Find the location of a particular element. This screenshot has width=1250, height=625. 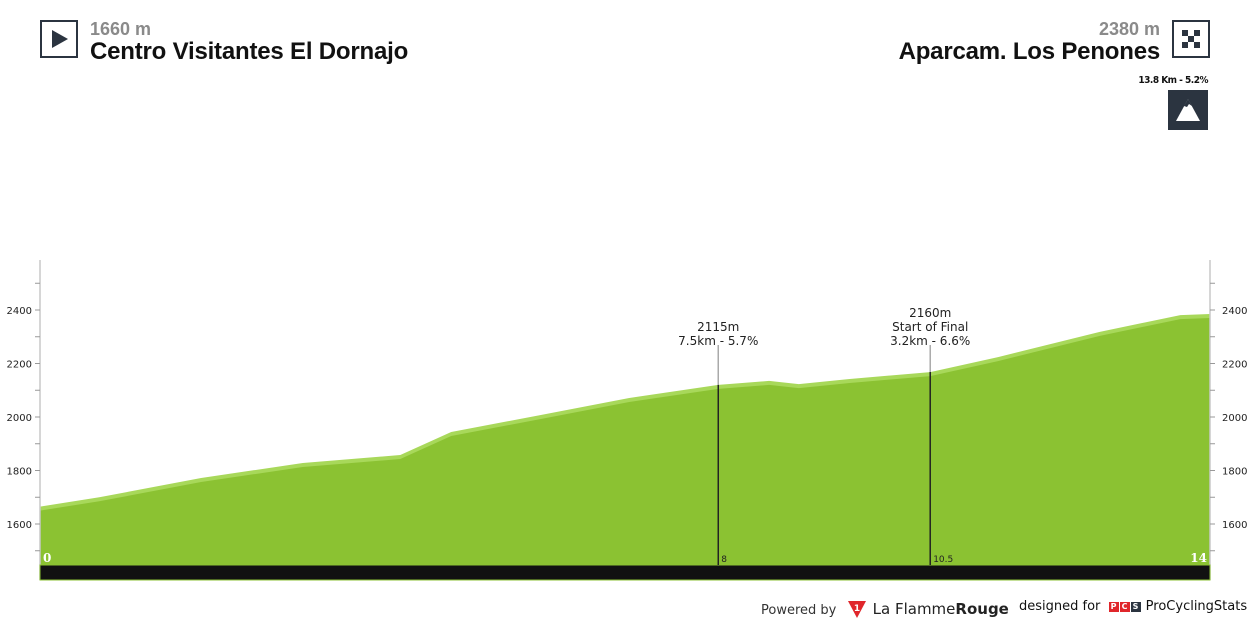

y-tick-label-right: 2000 is located at coordinates (1234, 418).